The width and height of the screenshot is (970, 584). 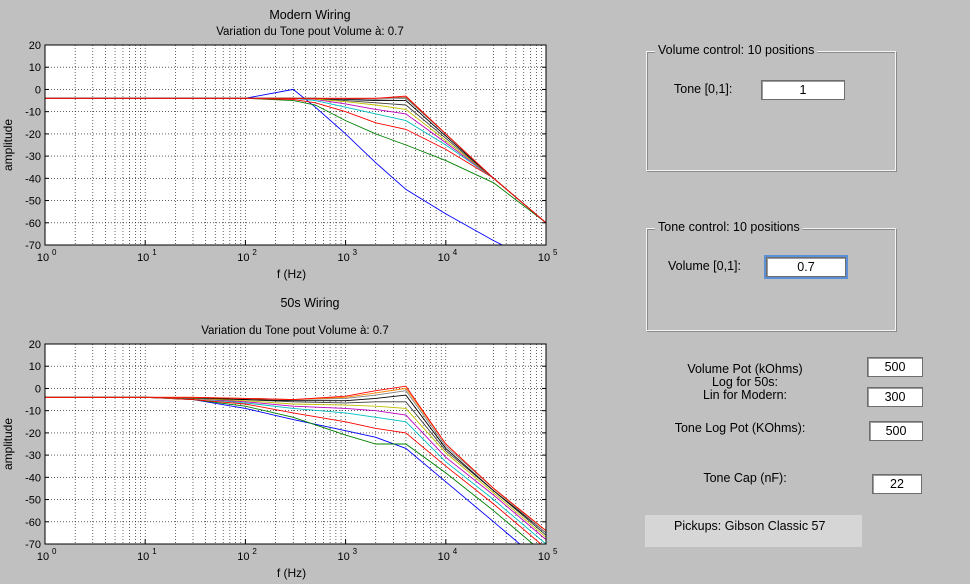 What do you see at coordinates (771, 111) in the screenshot?
I see `volume-control-panel` at bounding box center [771, 111].